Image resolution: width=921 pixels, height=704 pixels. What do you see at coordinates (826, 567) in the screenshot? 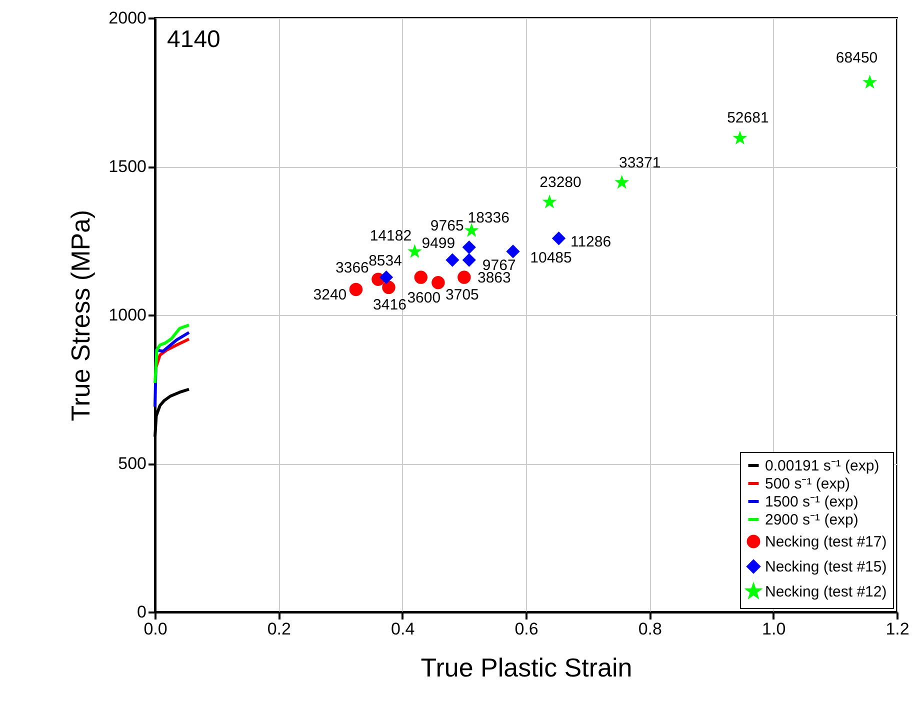
I see `legend-label: Necking (test #15)` at bounding box center [826, 567].